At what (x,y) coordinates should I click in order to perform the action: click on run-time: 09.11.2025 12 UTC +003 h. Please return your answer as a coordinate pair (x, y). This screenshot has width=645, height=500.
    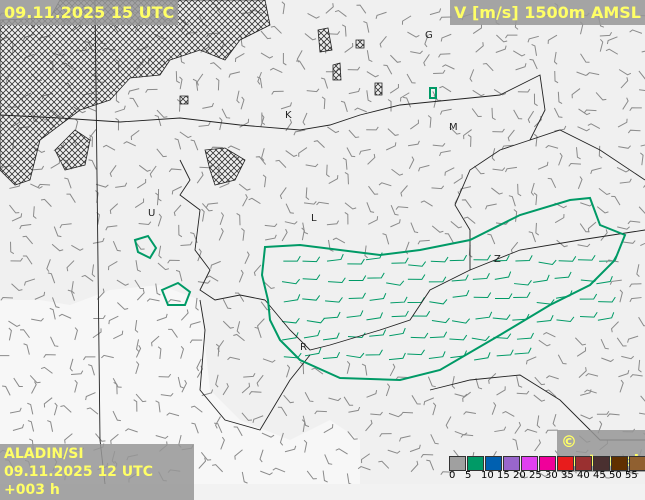
    Looking at the image, I should click on (78, 481).